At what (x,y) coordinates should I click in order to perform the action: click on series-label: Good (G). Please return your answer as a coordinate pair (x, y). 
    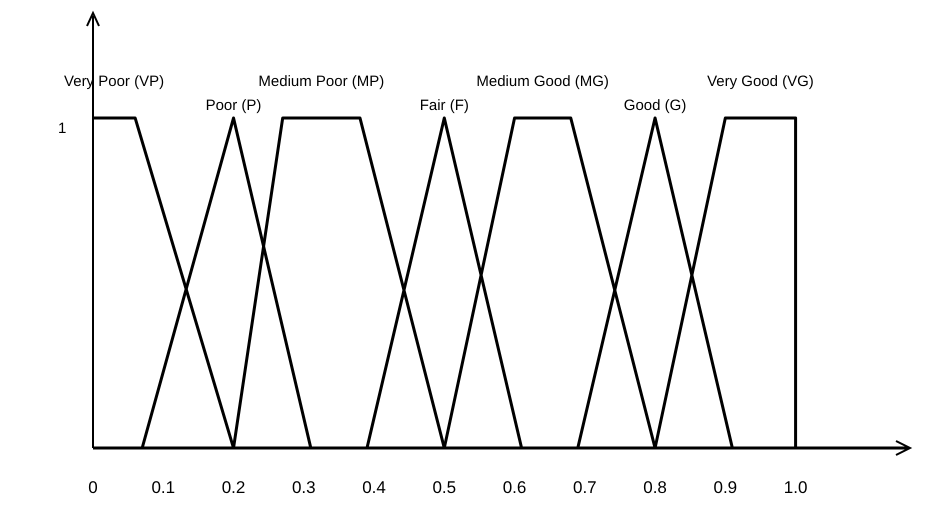
    Looking at the image, I should click on (655, 105).